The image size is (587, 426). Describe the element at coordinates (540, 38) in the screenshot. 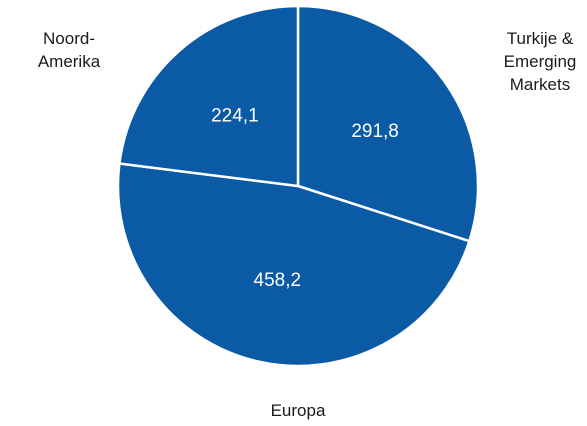

I see `category-label-line: Turkije &` at that location.